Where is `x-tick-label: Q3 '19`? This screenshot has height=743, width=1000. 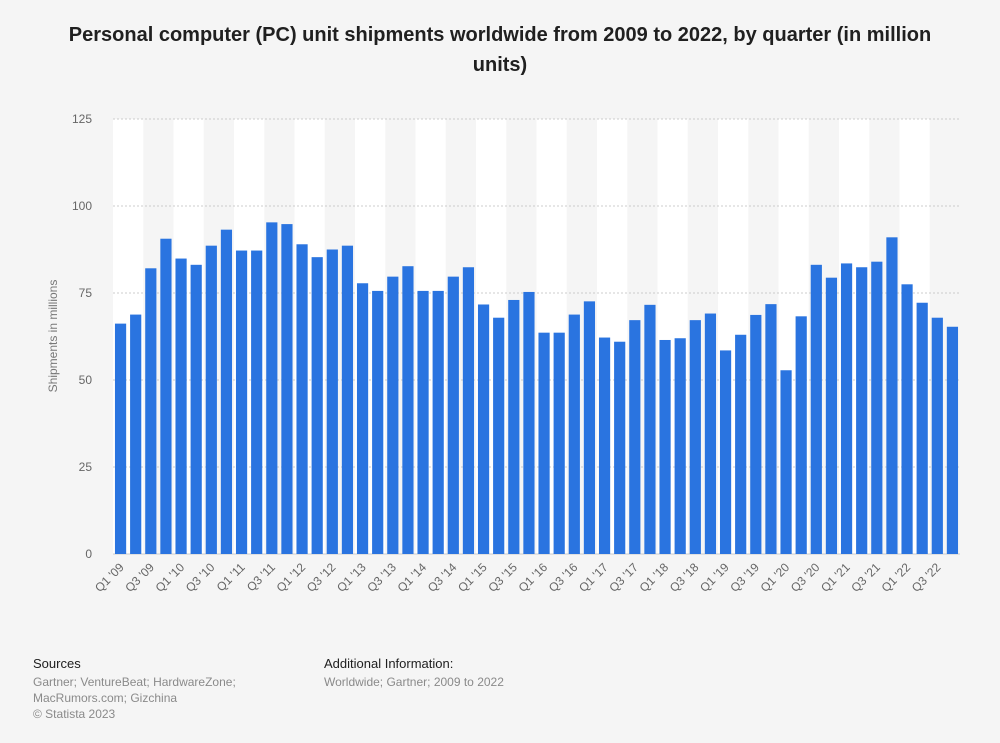 x-tick-label: Q3 '19 is located at coordinates (744, 577).